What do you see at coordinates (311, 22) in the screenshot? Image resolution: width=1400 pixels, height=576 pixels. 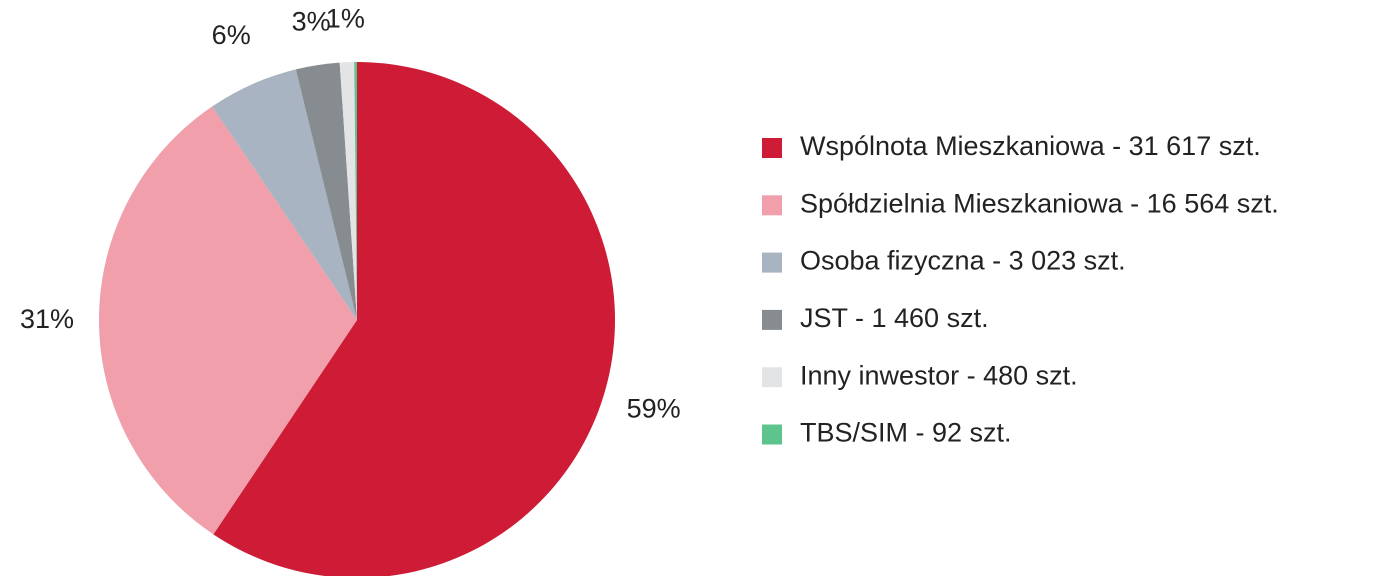 I see `data-label: 3%` at bounding box center [311, 22].